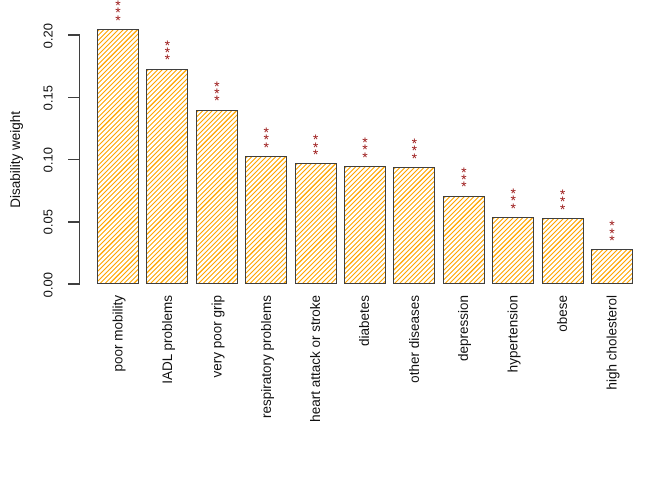  I want to click on x-category-label: heart attack or stroke, so click(316, 358).